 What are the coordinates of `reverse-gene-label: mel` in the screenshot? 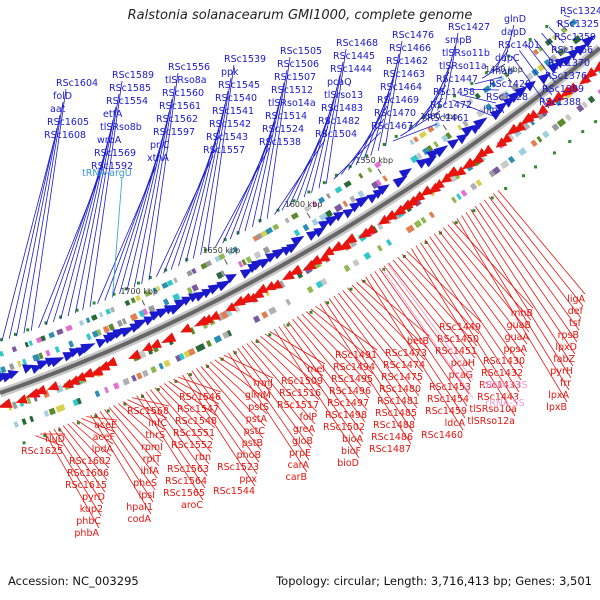 It's located at (316, 369).